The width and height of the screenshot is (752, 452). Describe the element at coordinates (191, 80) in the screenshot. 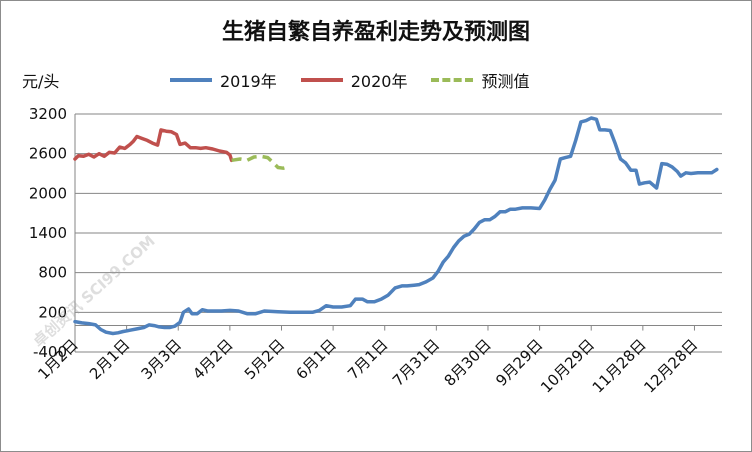

I see `legend-swatch-2019` at that location.